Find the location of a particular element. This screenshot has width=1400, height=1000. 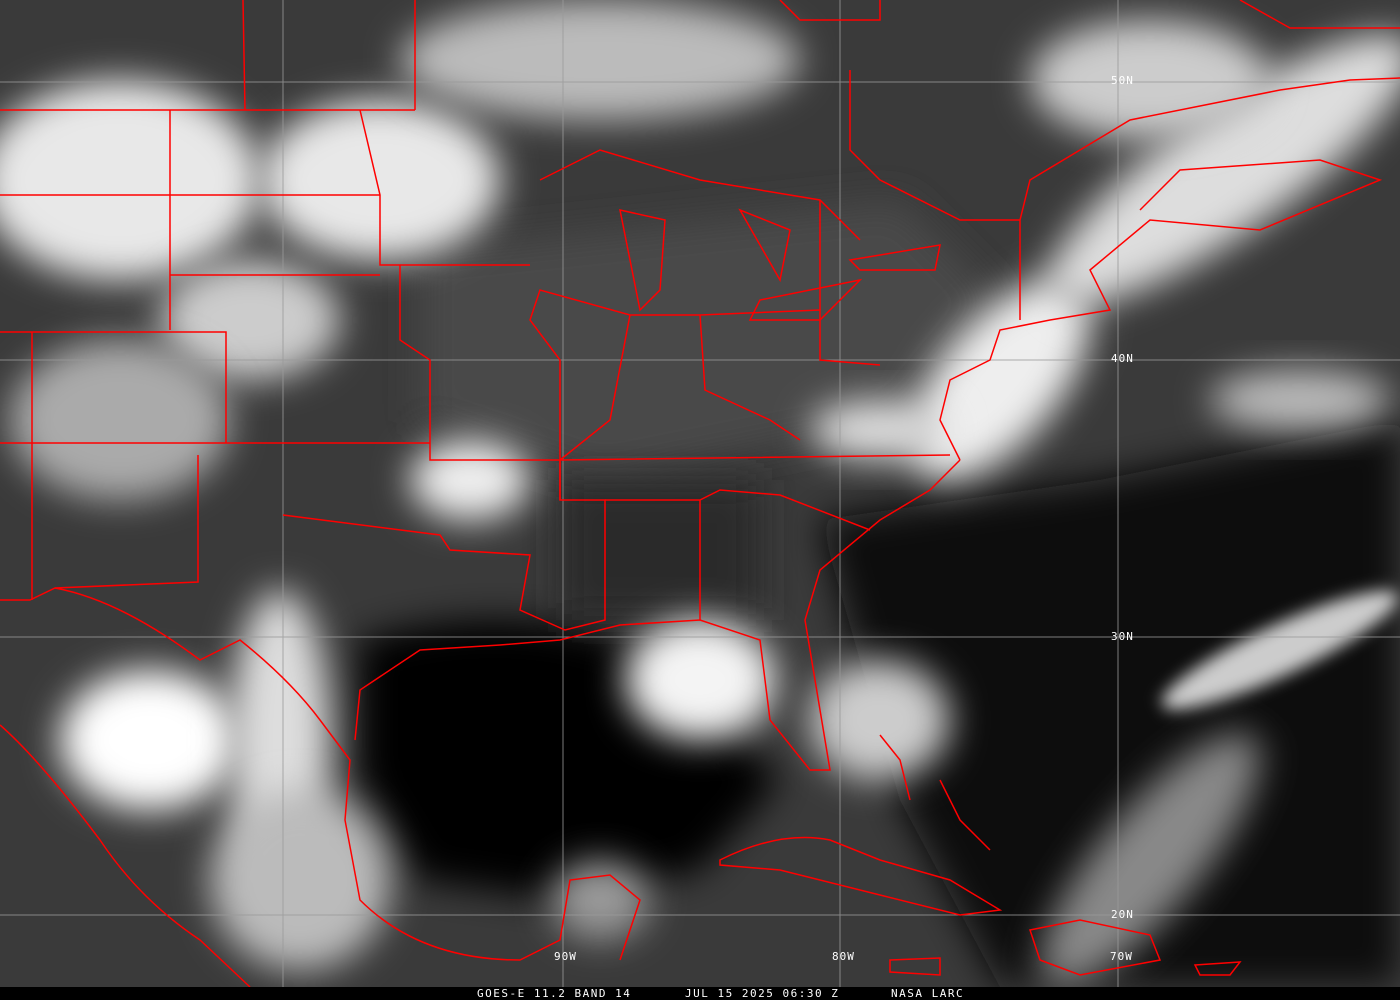

lat-label-40n: 40N is located at coordinates (1122, 358).